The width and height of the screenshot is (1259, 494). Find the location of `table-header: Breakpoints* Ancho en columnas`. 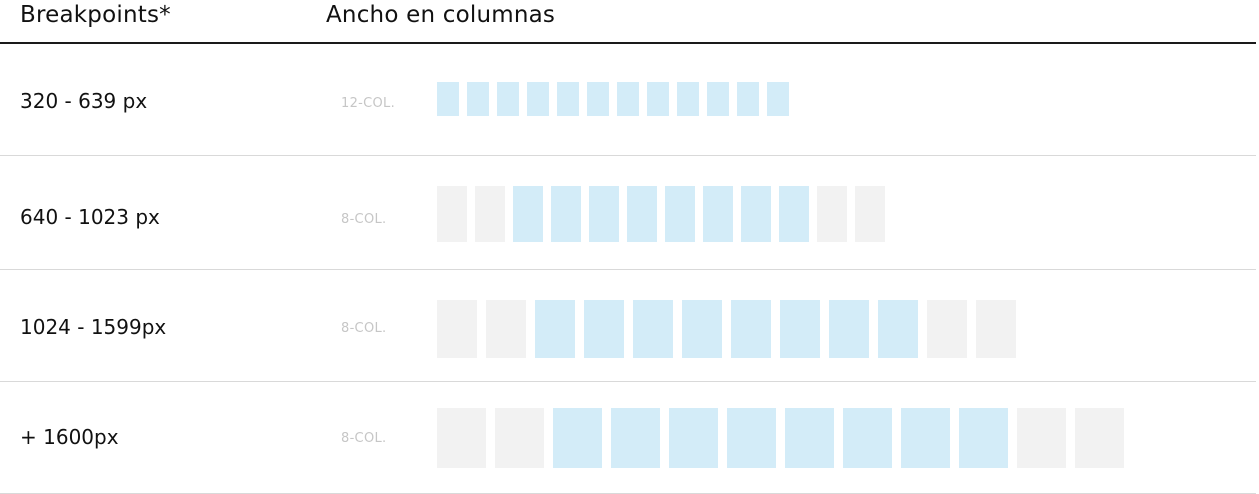

table-header: Breakpoints* Ancho en columnas is located at coordinates (628, 22).